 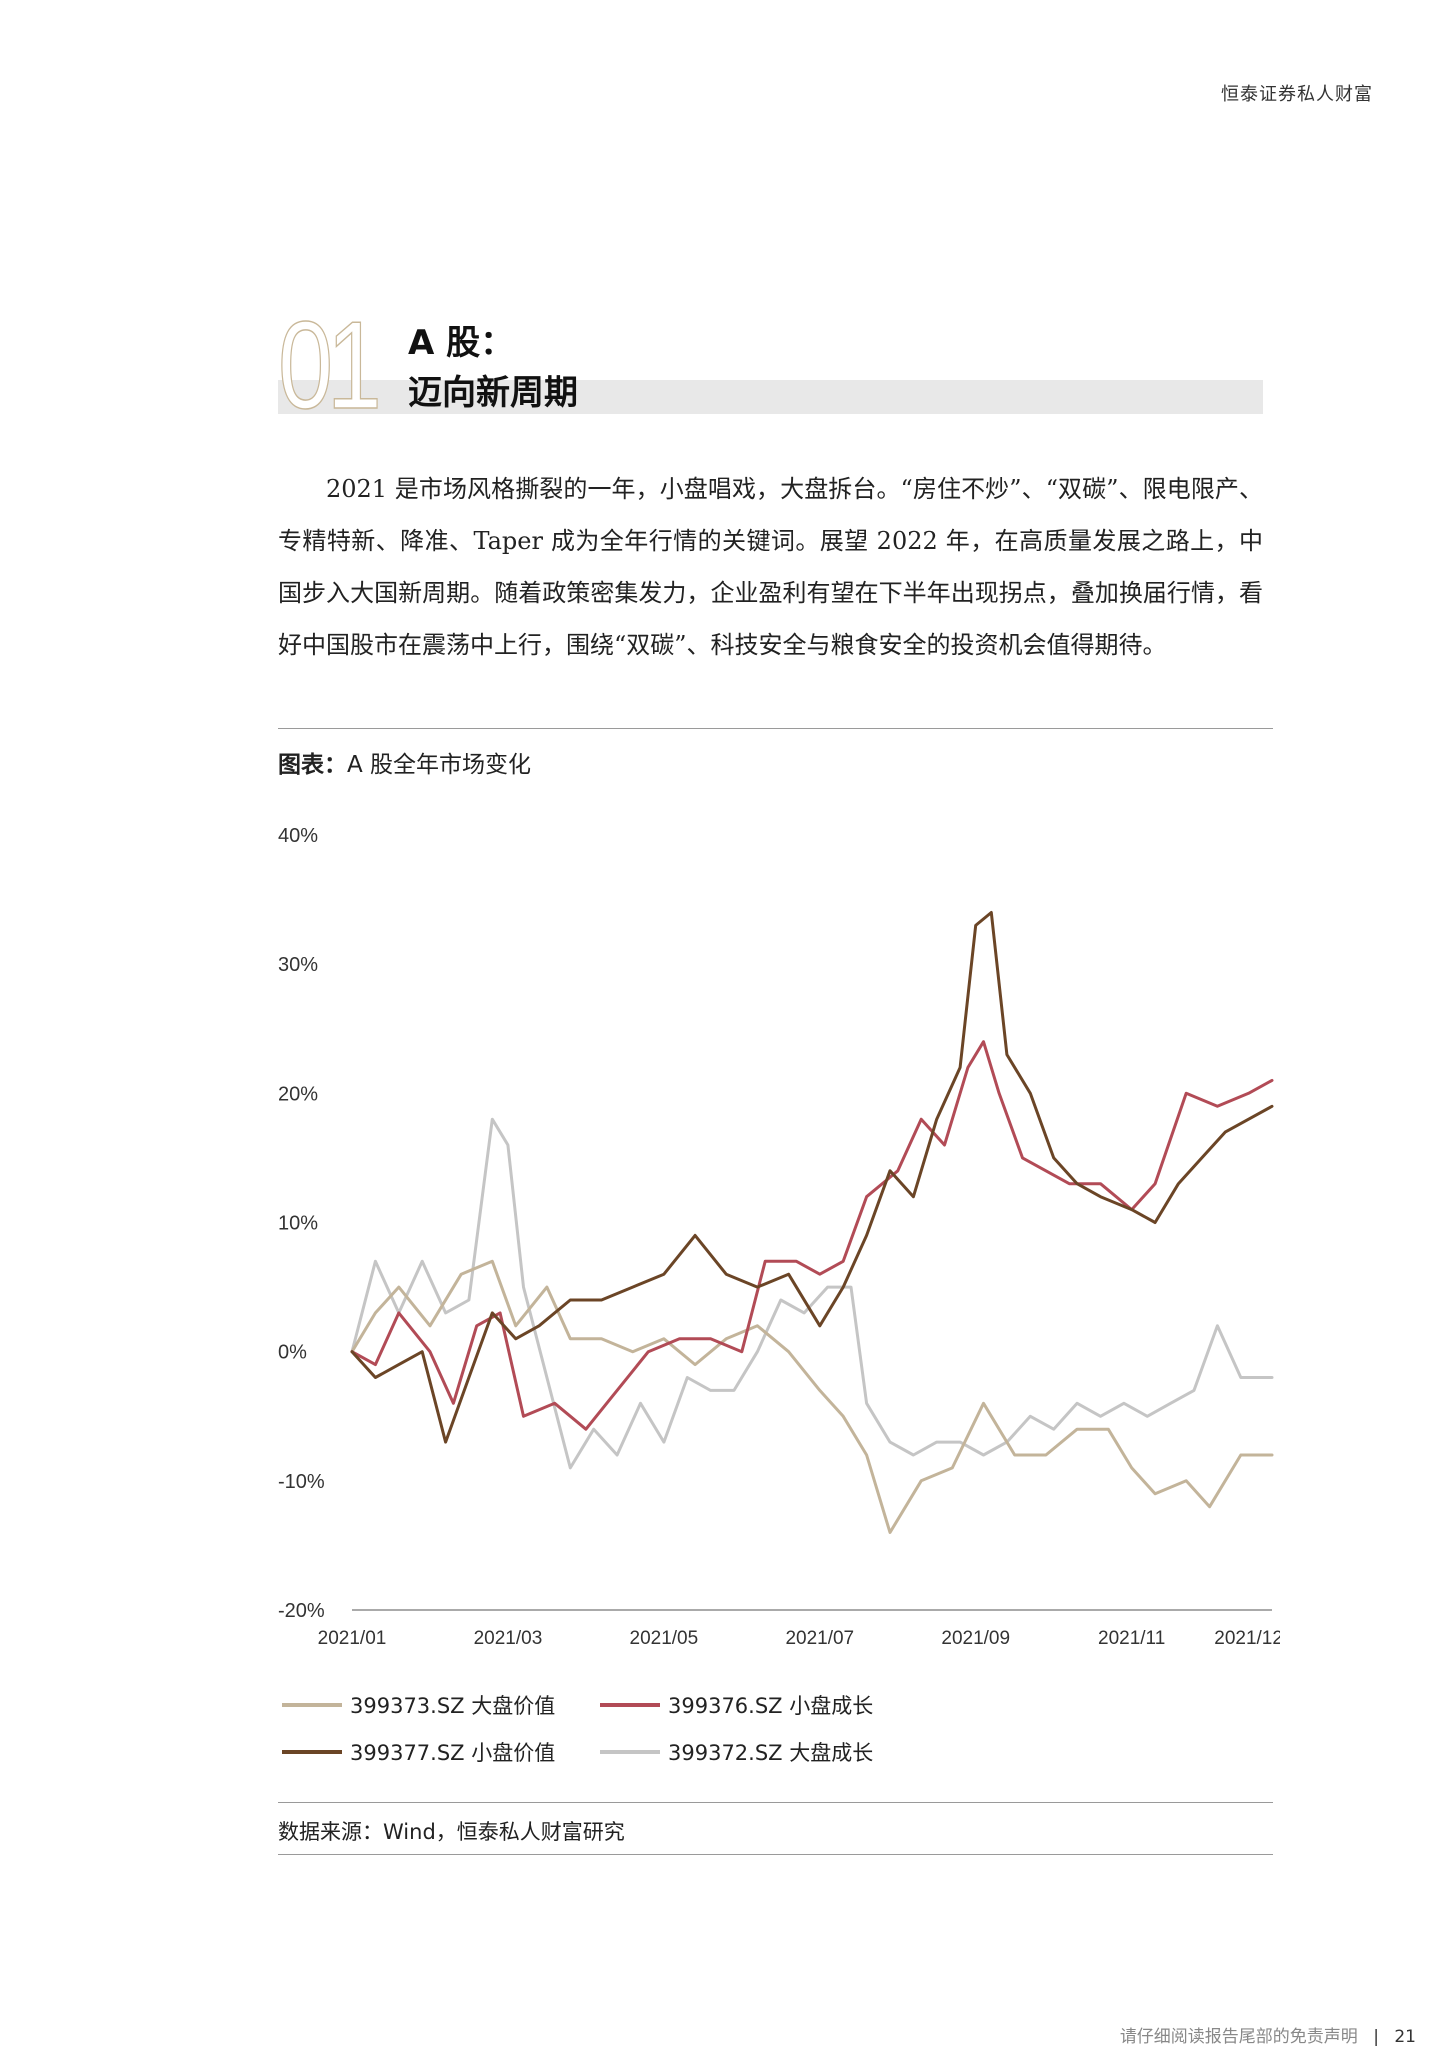 I want to click on page-number: 21, so click(x=1405, y=2037).